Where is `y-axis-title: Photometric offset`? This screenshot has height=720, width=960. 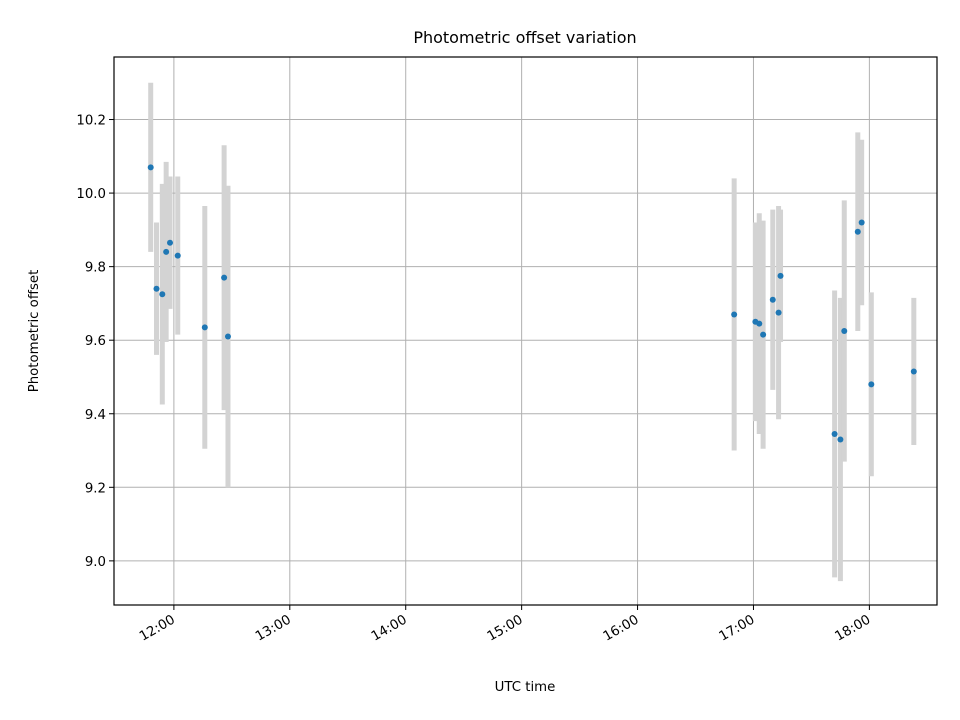 y-axis-title: Photometric offset is located at coordinates (34, 331).